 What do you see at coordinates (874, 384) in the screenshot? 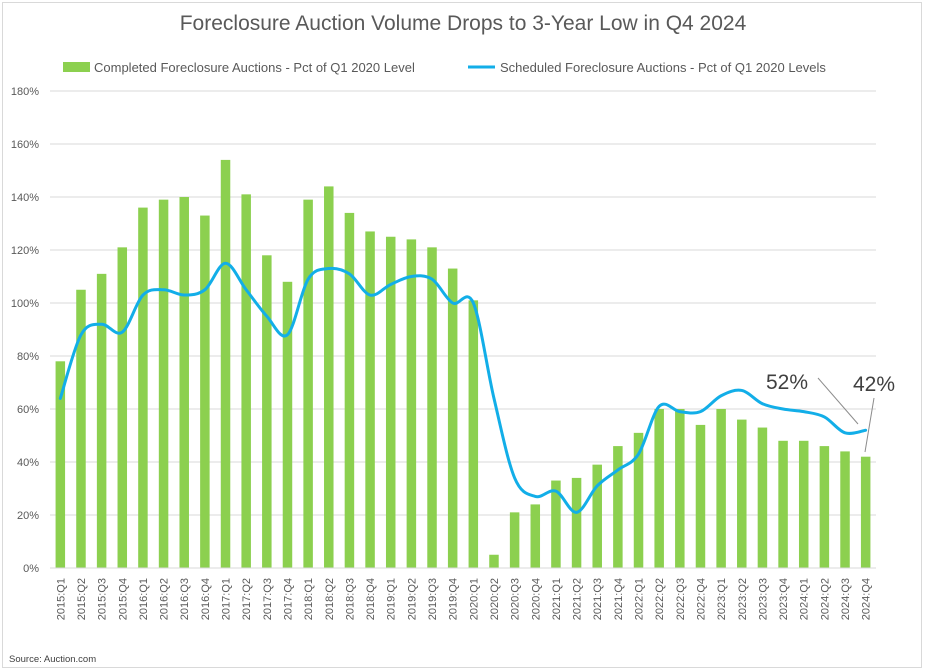
I see `annotation-42-percent: 42%` at bounding box center [874, 384].